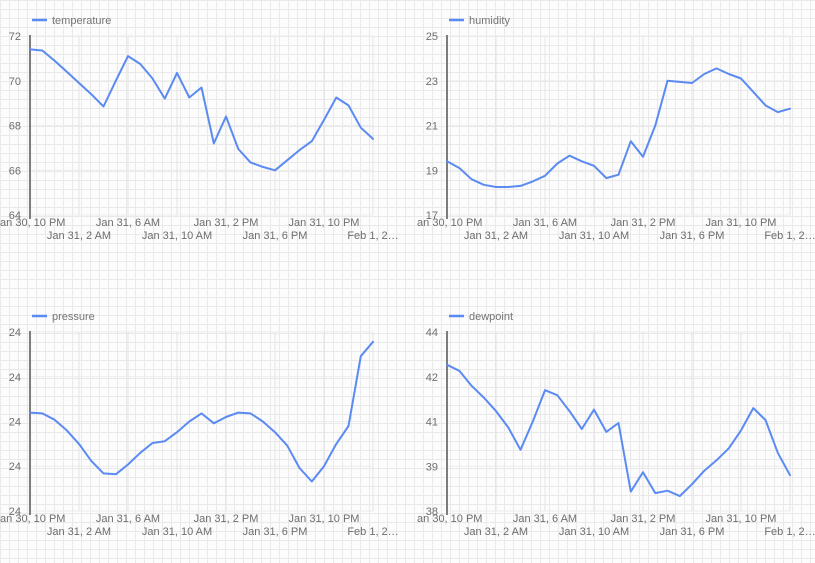 The image size is (815, 563). What do you see at coordinates (201, 110) in the screenshot?
I see `temperature-series-line` at bounding box center [201, 110].